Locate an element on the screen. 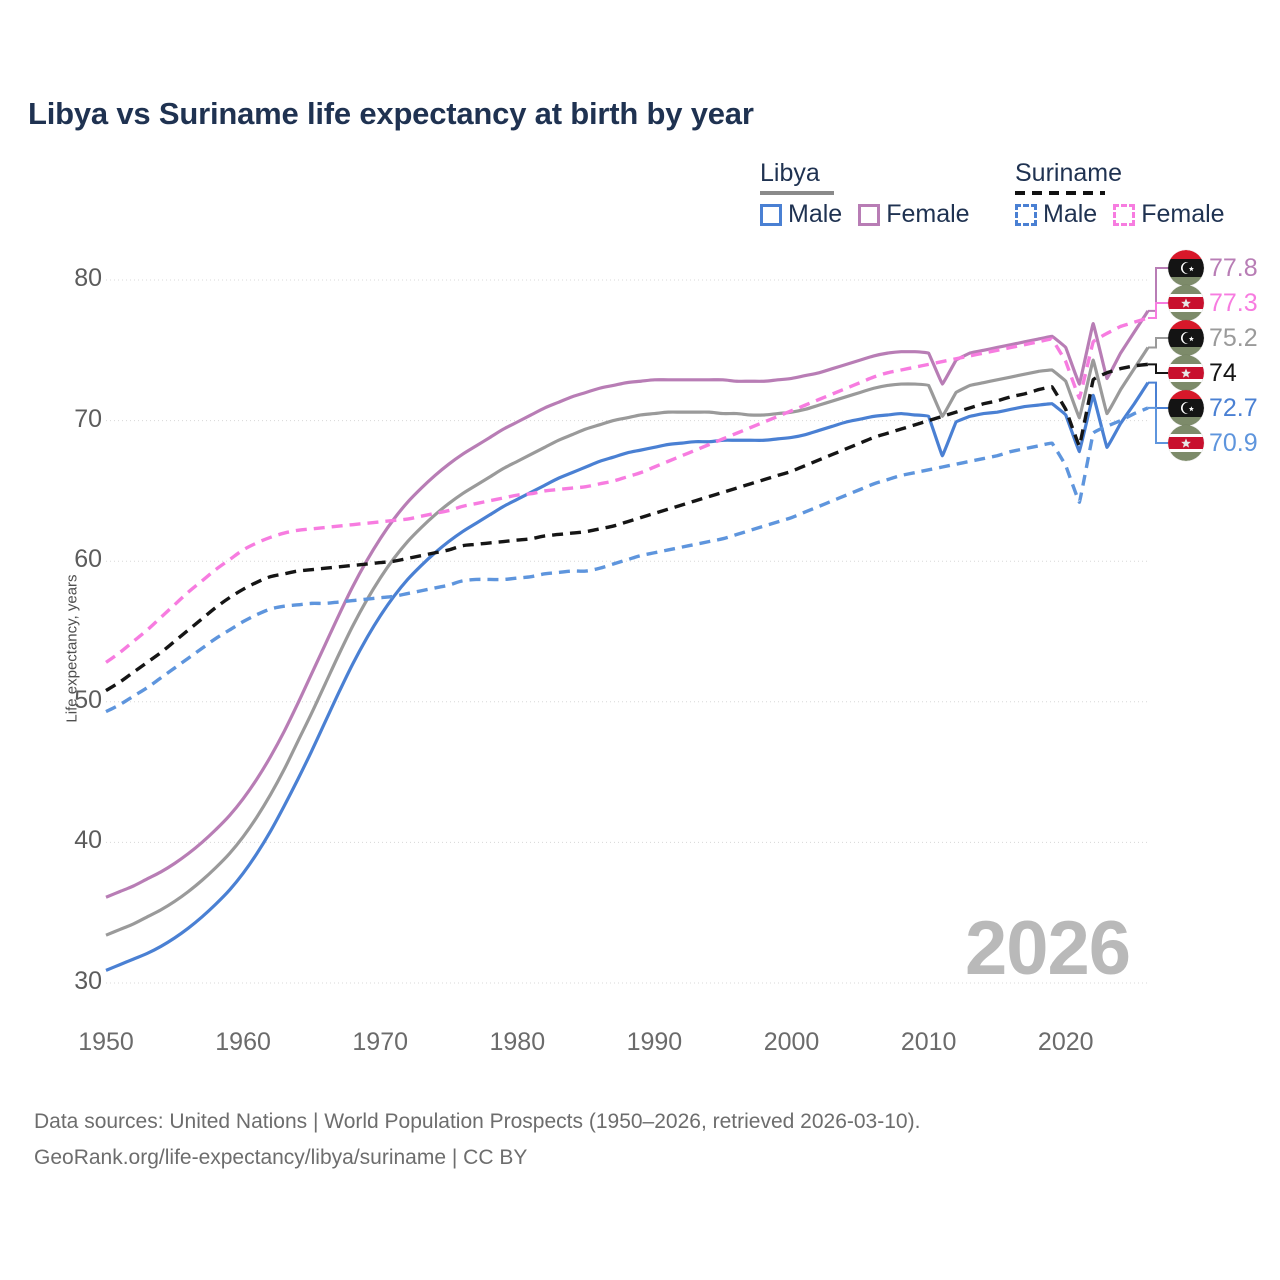 The image size is (1280, 1280). x-tick-label: 1980 is located at coordinates (517, 1042).